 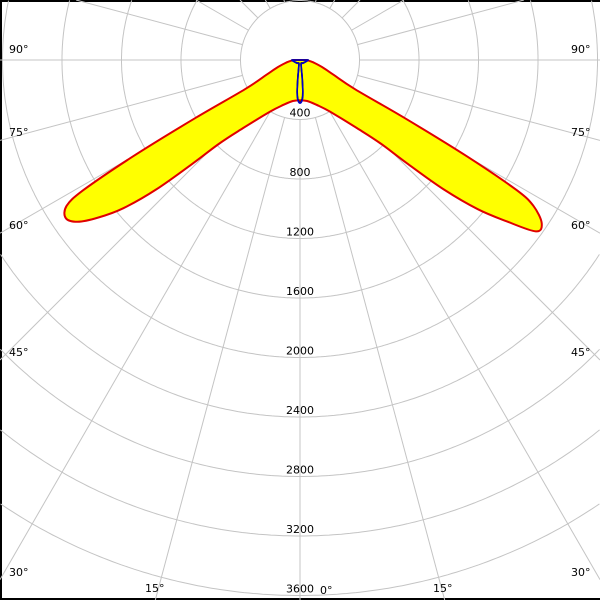 I want to click on angle-label-left: 90°, so click(x=19, y=49).